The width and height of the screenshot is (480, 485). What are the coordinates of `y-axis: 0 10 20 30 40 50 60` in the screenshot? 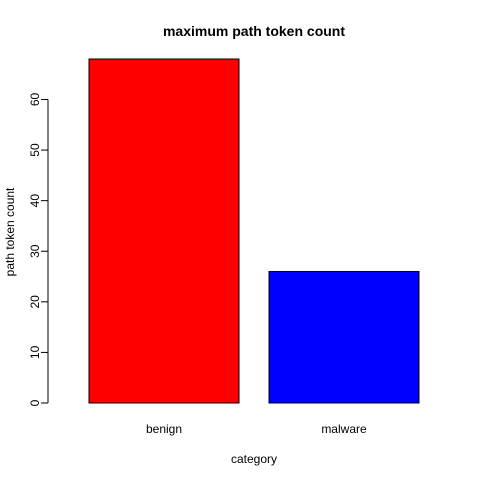 It's located at (38, 249).